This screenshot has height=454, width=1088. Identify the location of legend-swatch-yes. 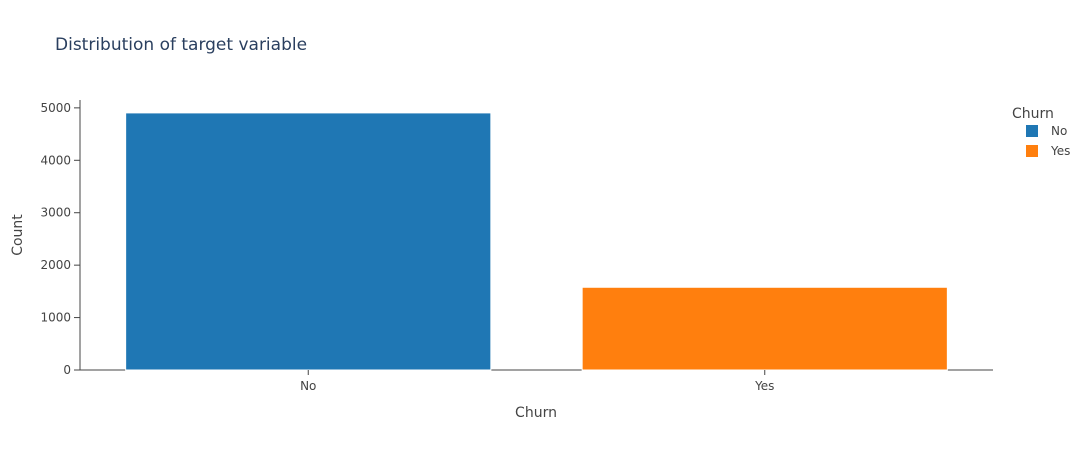
(1032, 151).